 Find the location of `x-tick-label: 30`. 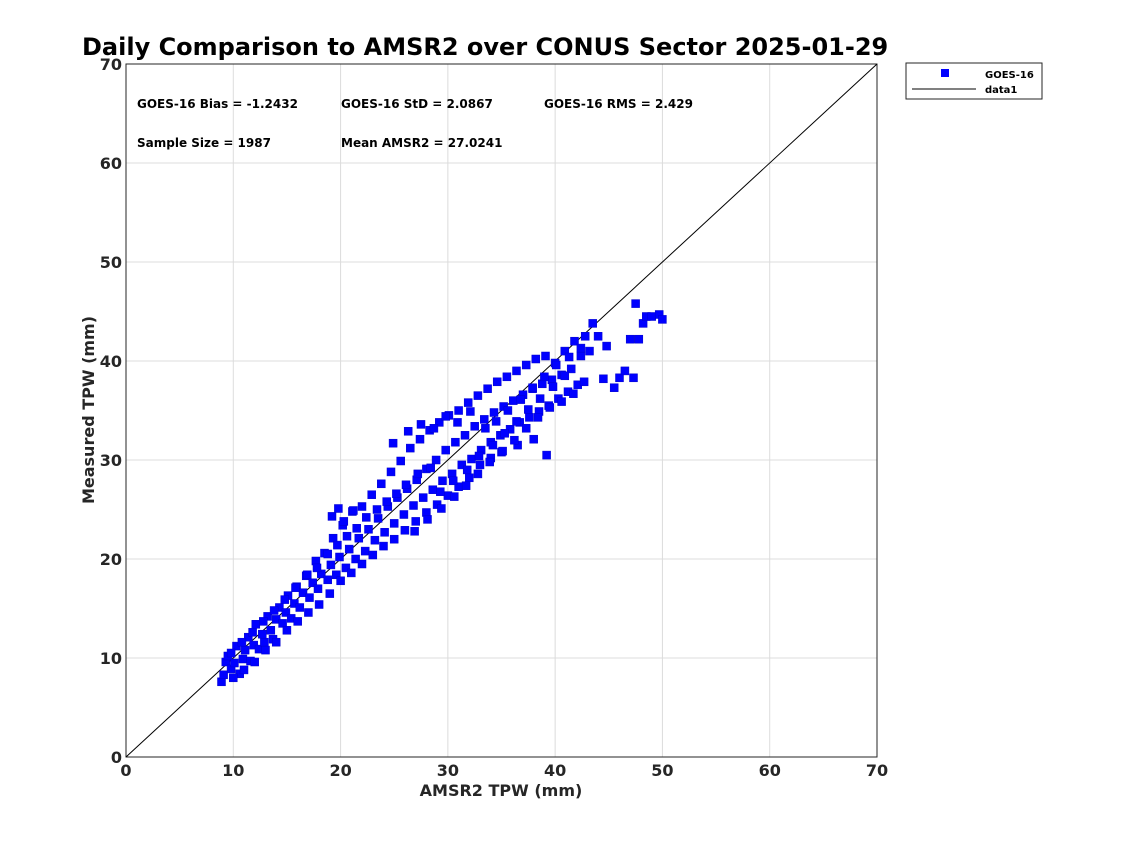

x-tick-label: 30 is located at coordinates (448, 770).